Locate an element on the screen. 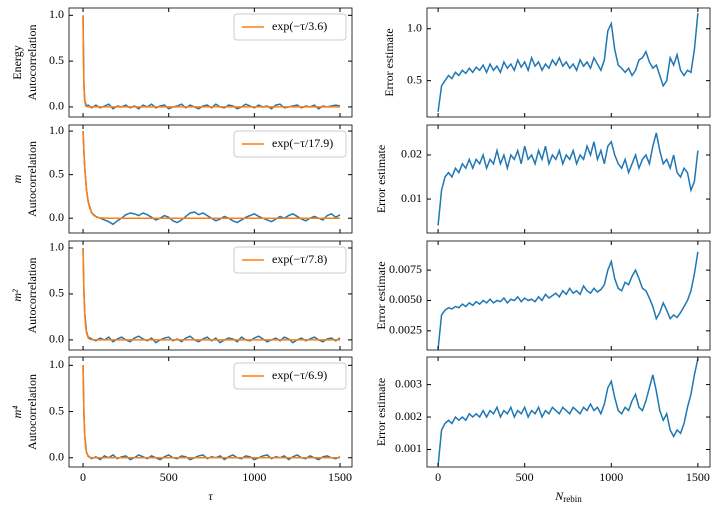 This screenshot has height=517, width=719. x-label-main: τ is located at coordinates (210, 496).